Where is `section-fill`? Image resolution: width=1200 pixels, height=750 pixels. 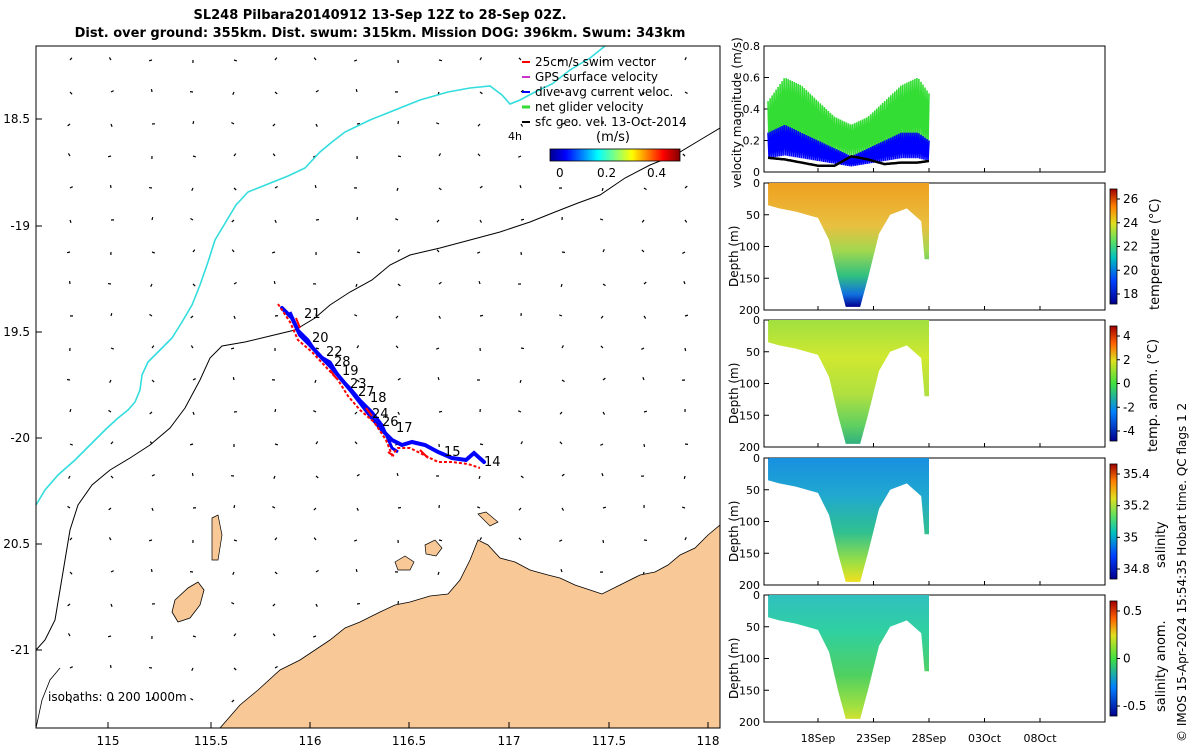 section-fill is located at coordinates (848, 657).